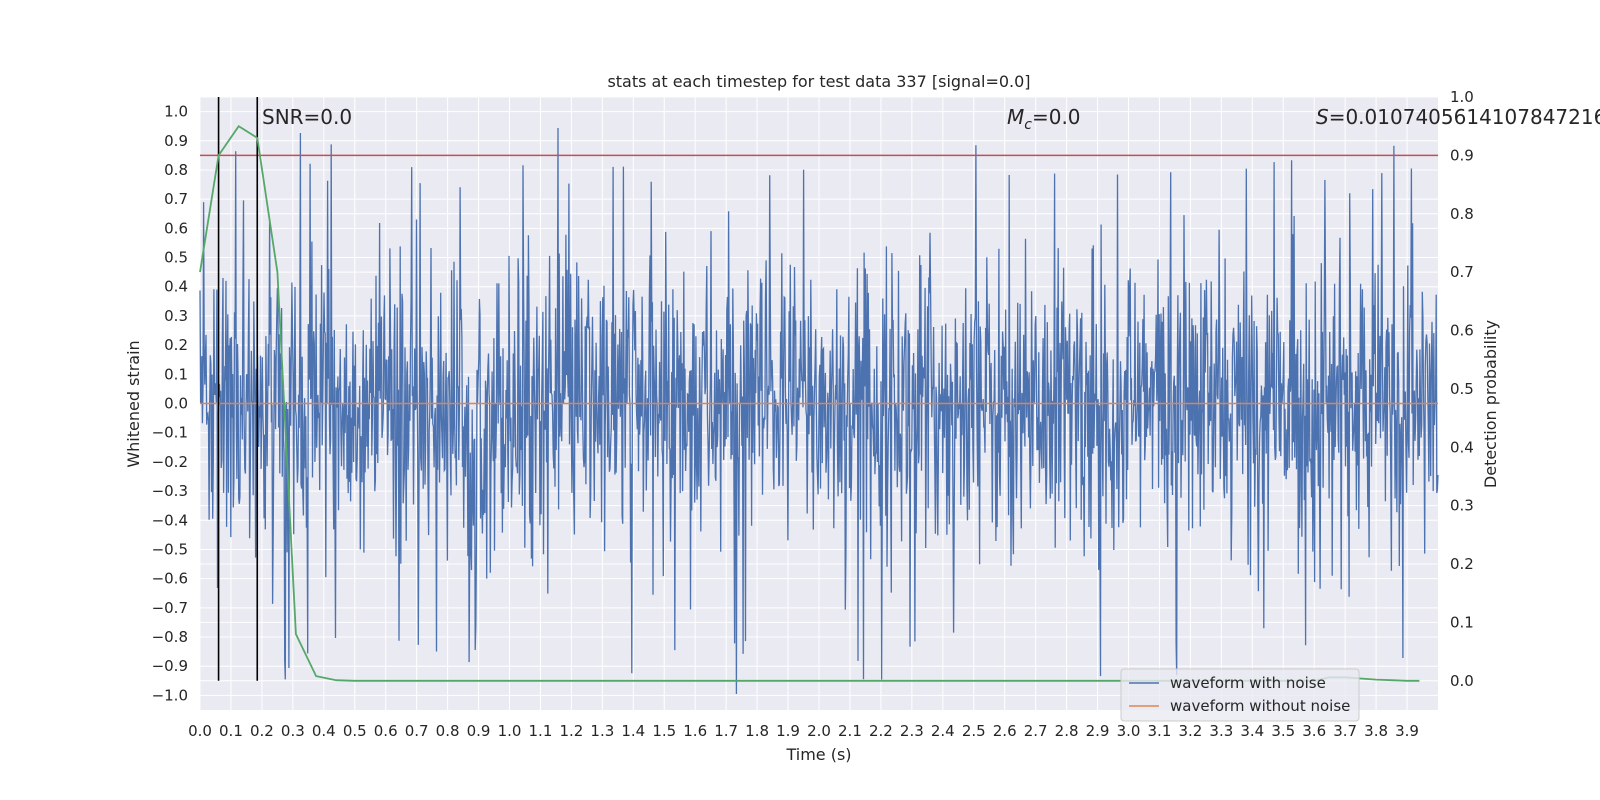 The image size is (1600, 800). I want to click on annotation-s-symbol: S, so click(1322, 117).